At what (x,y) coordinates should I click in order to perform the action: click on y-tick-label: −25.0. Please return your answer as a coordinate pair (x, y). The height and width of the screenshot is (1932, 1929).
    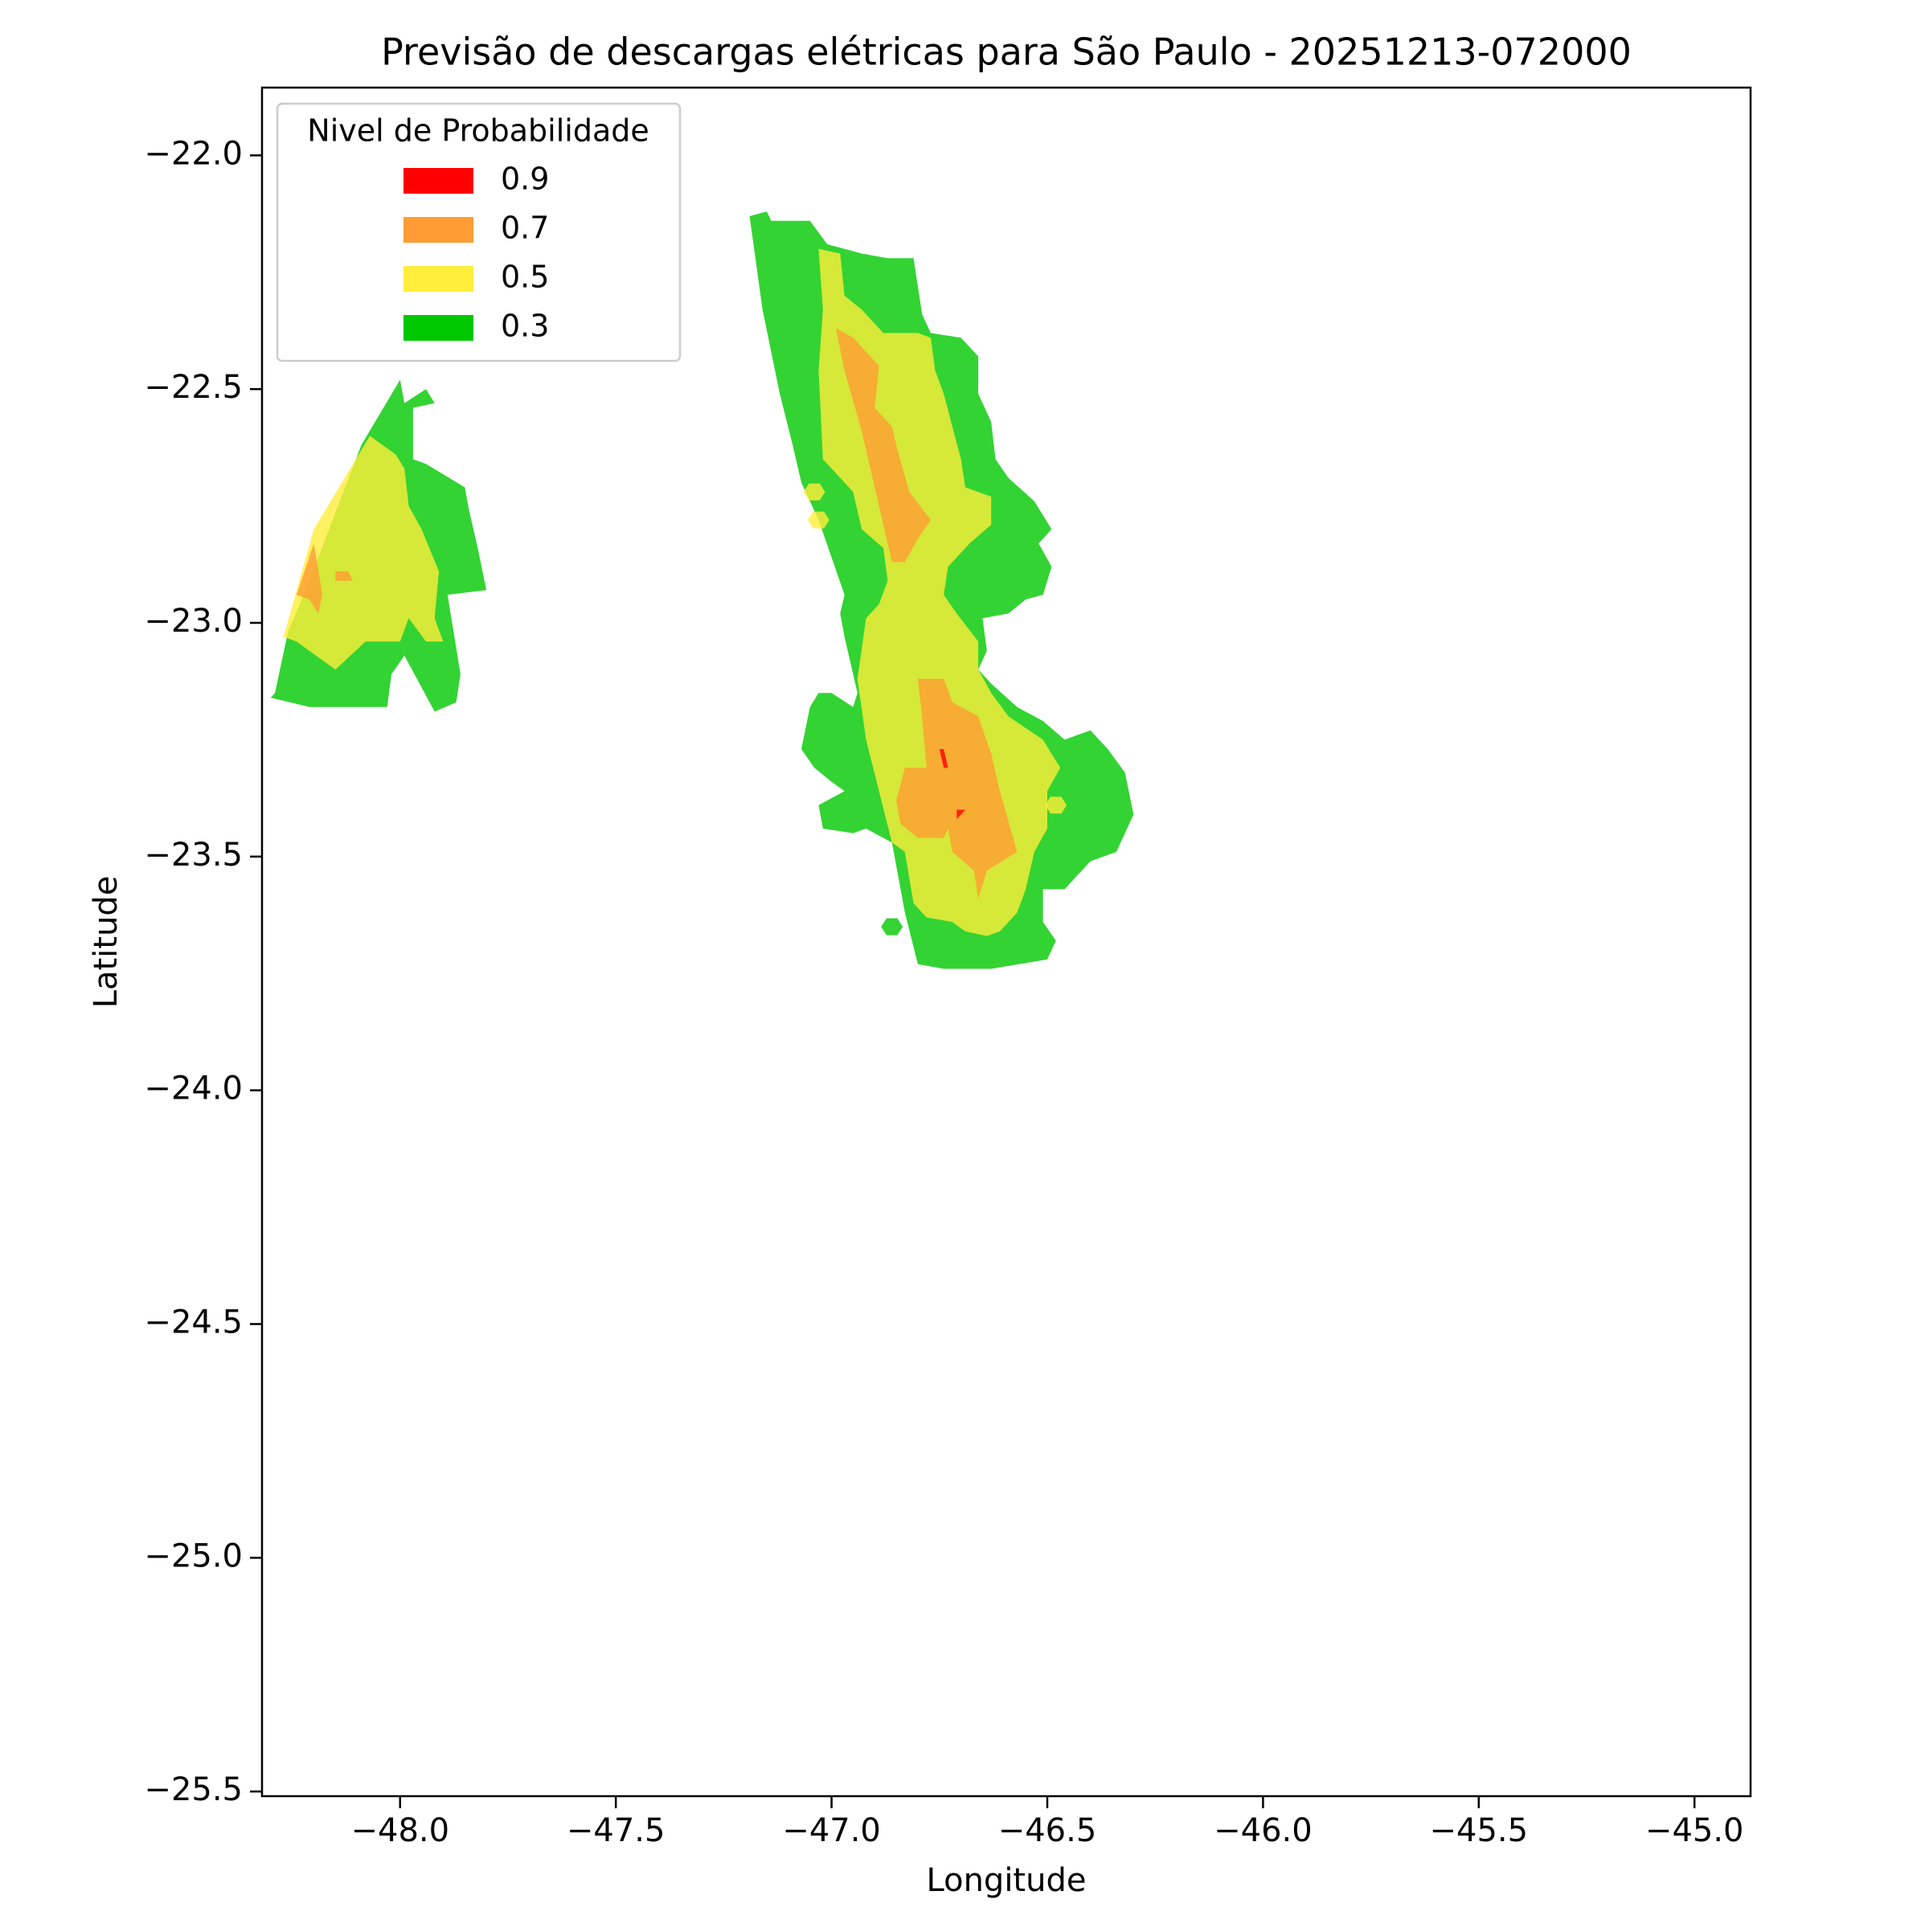
    Looking at the image, I should click on (193, 1555).